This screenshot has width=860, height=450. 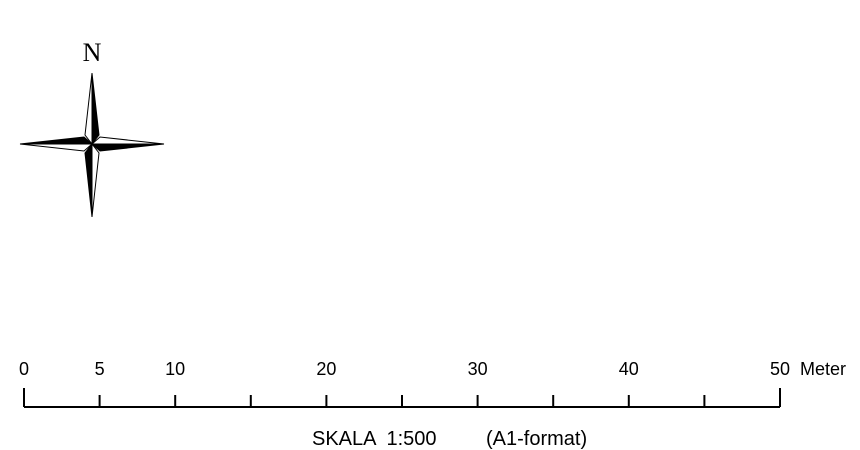 What do you see at coordinates (536, 439) in the screenshot?
I see `scale-caption-format: (A1-format)` at bounding box center [536, 439].